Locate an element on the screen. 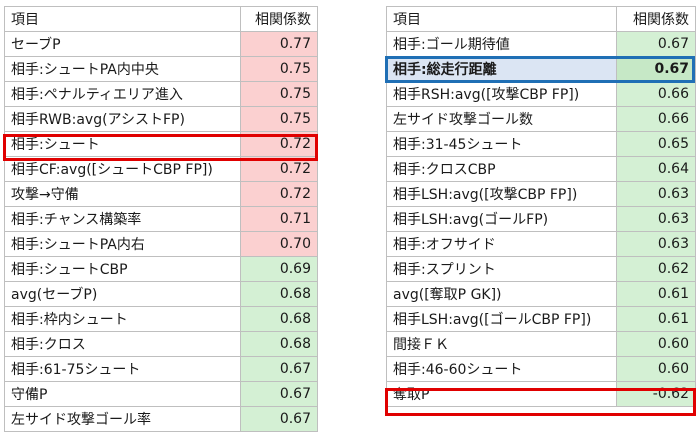  row-value: 0.77 is located at coordinates (279, 44).